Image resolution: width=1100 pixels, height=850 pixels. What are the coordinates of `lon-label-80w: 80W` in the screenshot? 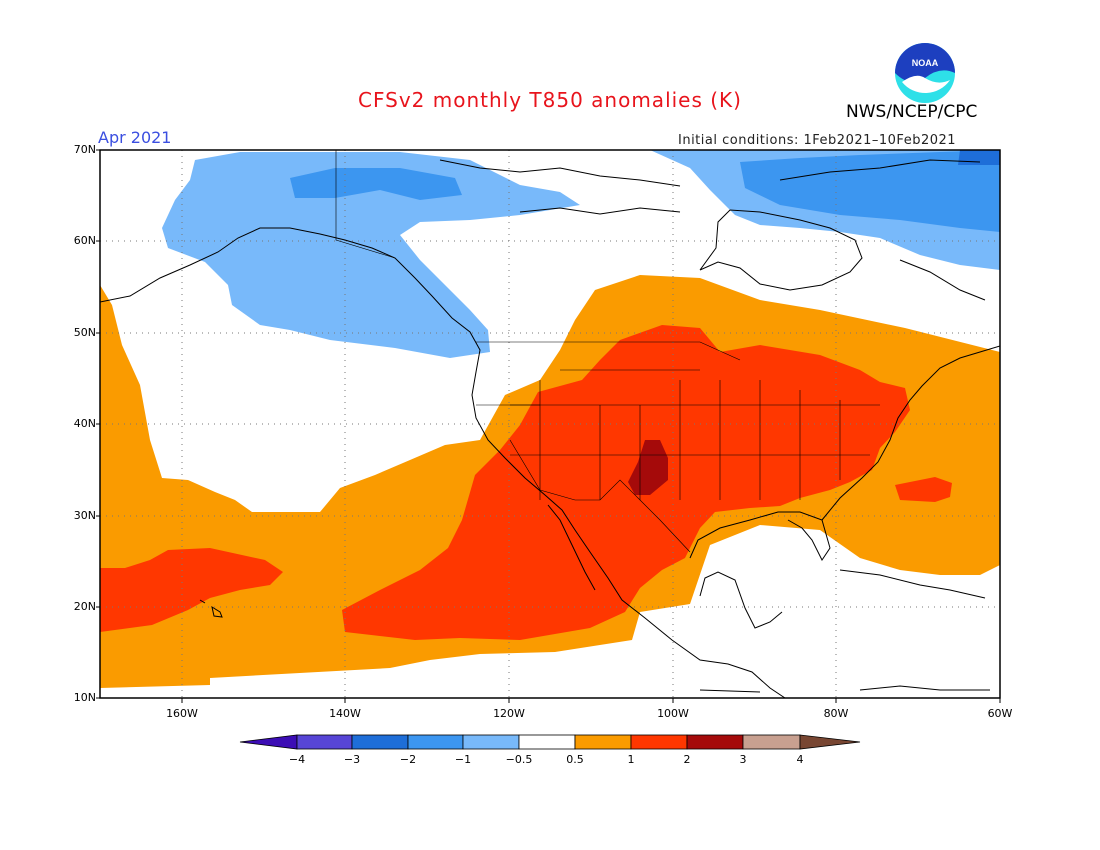 It's located at (836, 713).